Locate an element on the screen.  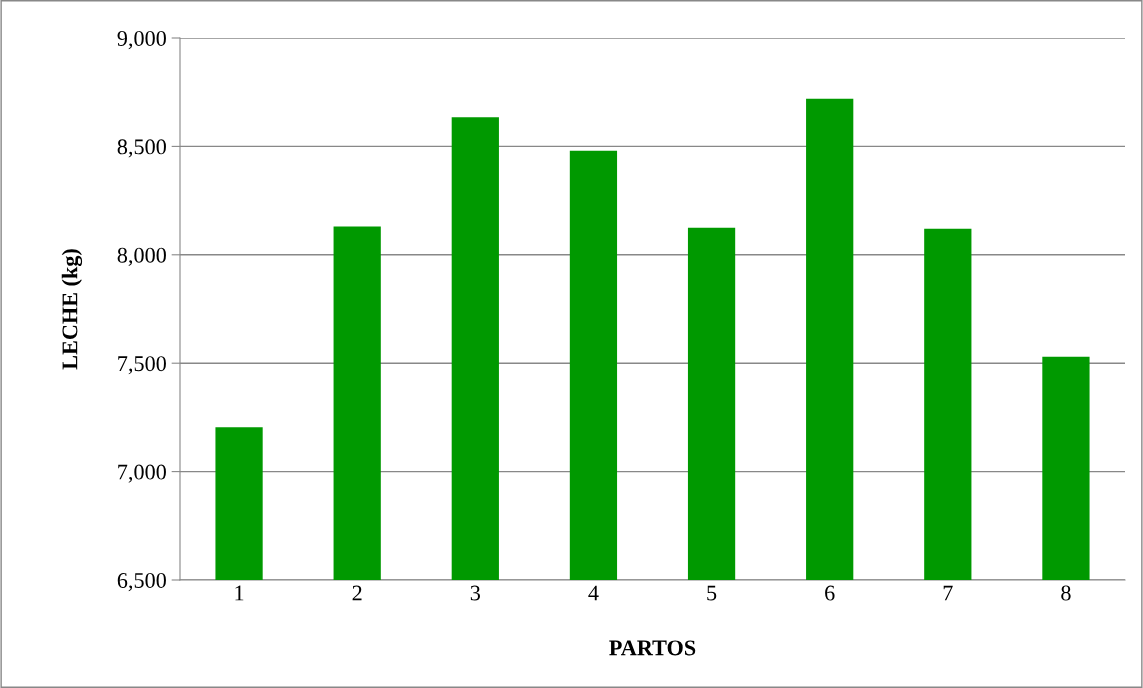
y-tick-label: 9,000 is located at coordinates (141, 40).